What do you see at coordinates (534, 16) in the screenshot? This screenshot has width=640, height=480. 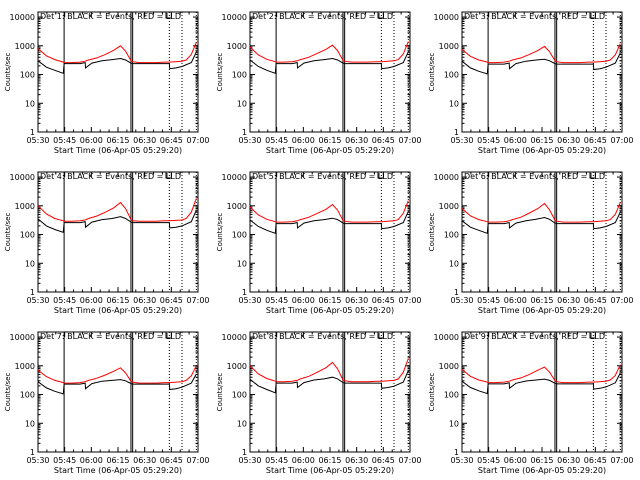 I see `chart-title: Det 3: BLACK = Events, RED = LLD` at bounding box center [534, 16].